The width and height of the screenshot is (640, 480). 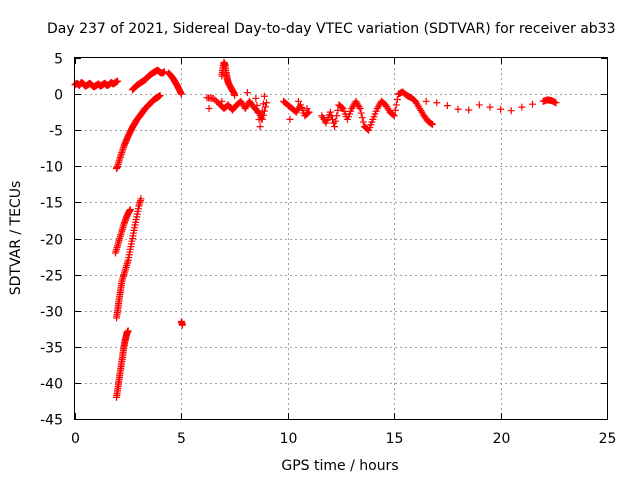 What do you see at coordinates (51, 349) in the screenshot?
I see `y-tick-label: -35` at bounding box center [51, 349].